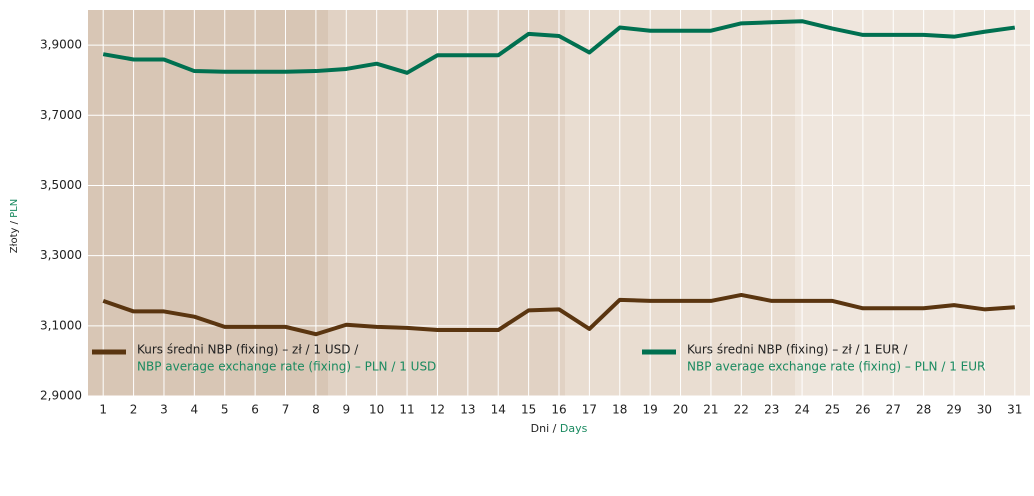  Describe the element at coordinates (862, 410) in the screenshot. I see `x-tick-label: 26` at that location.